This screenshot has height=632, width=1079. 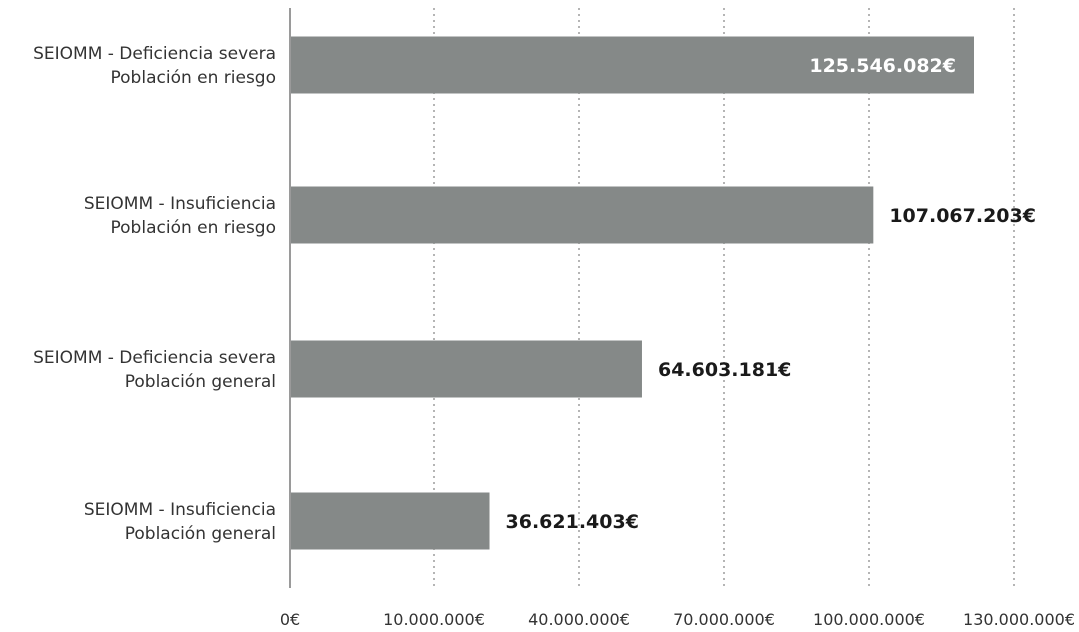 What do you see at coordinates (579, 619) in the screenshot?
I see `x-tick-label: 40.000.000€` at bounding box center [579, 619].